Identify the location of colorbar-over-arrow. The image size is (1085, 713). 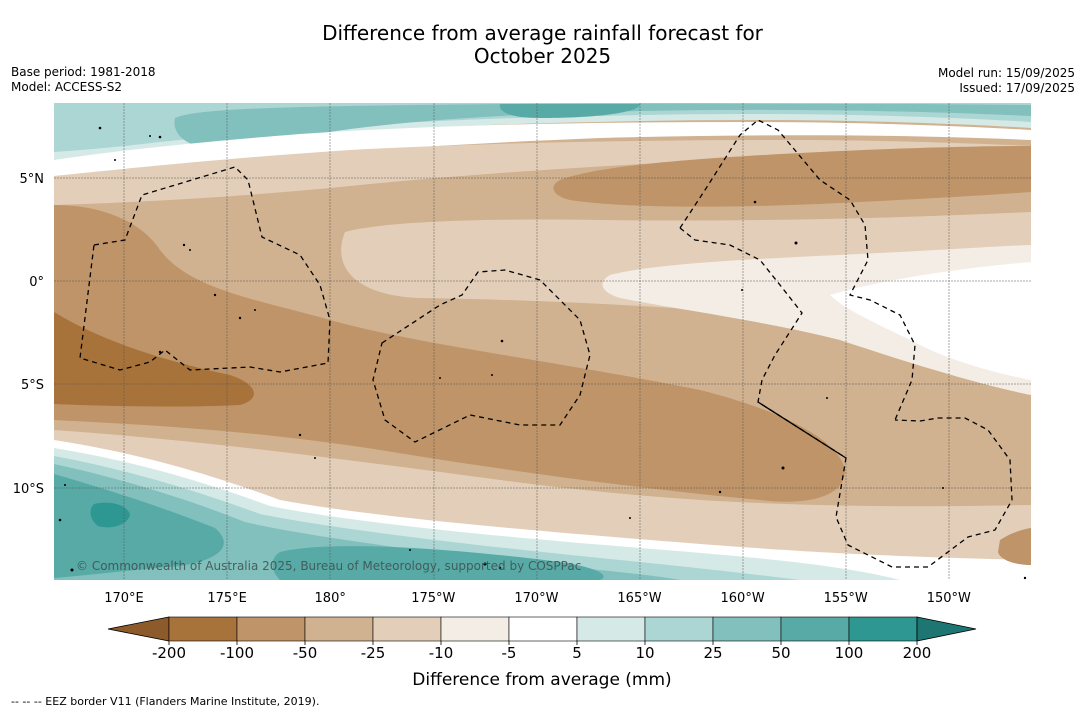
(946, 629).